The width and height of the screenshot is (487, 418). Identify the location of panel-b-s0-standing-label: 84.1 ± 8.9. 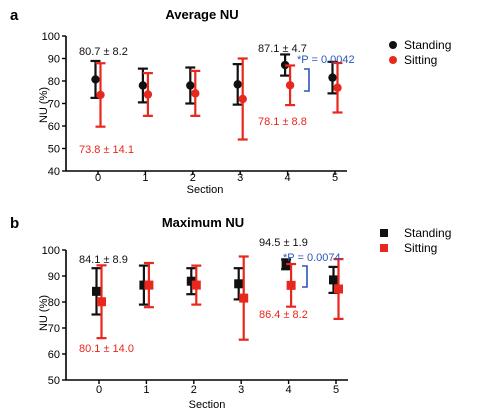
(103, 260).